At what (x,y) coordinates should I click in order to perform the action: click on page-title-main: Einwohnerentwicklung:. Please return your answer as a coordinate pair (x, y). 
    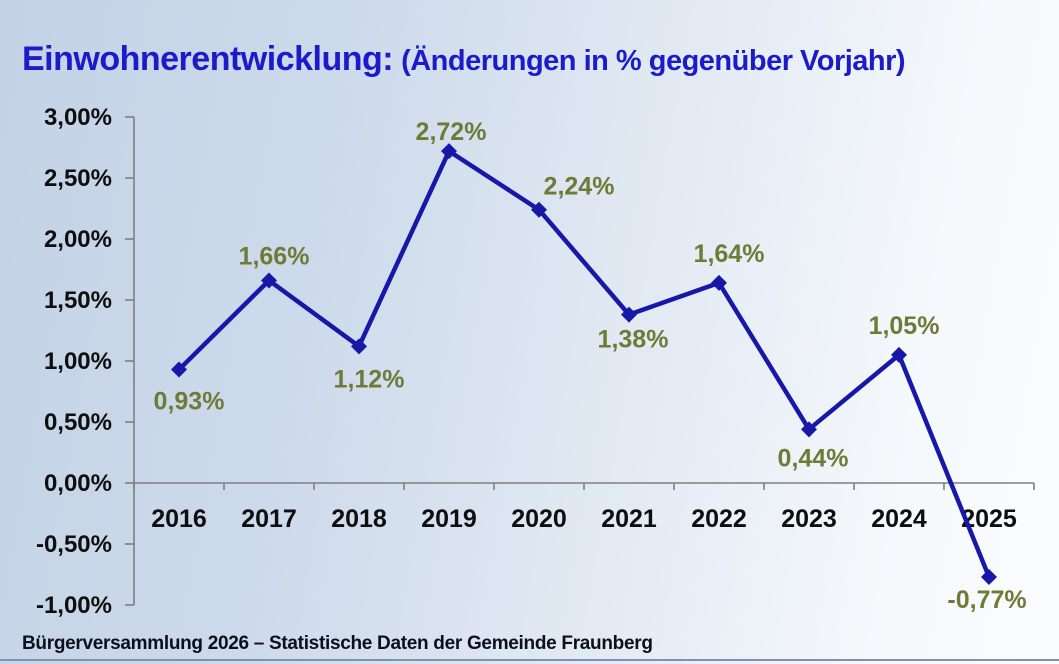
    Looking at the image, I should click on (208, 59).